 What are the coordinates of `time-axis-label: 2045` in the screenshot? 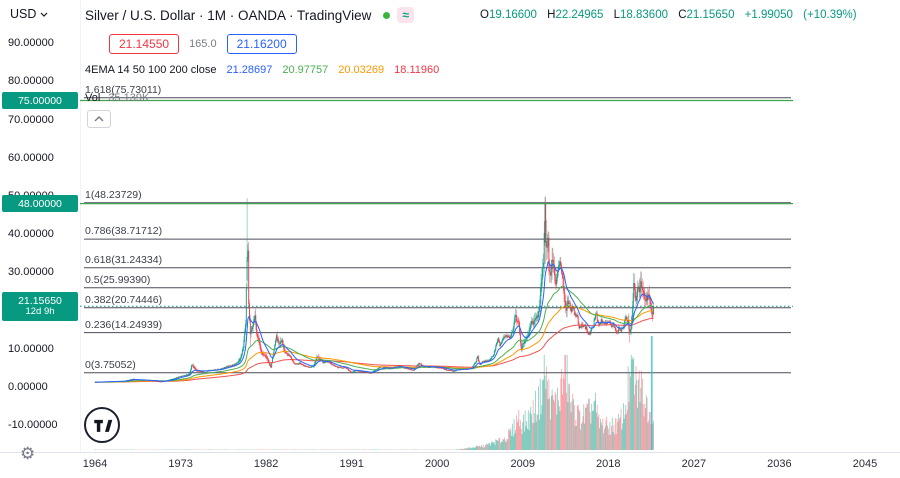 It's located at (865, 464).